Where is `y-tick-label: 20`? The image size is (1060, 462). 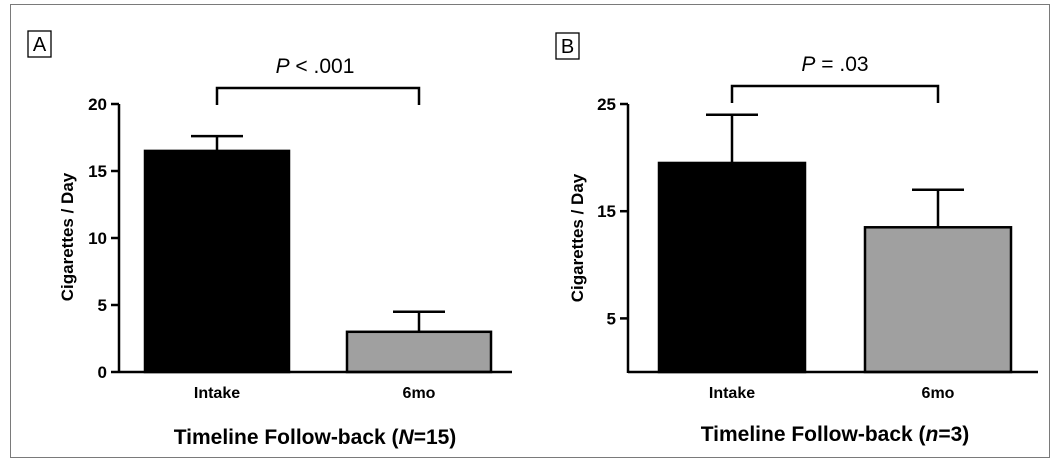
y-tick-label: 20 is located at coordinates (97, 104).